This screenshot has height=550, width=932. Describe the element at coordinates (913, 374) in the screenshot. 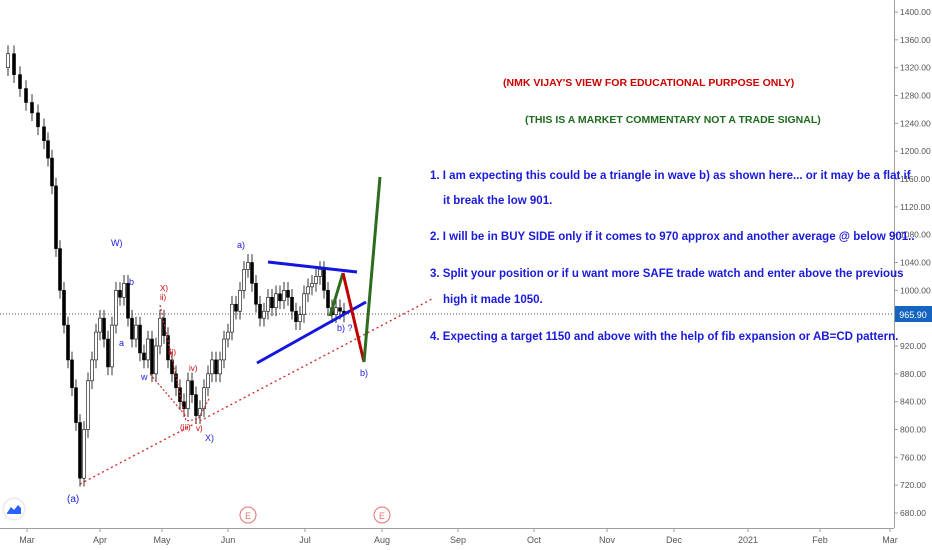

I see `y-tick-label: 880.00` at that location.